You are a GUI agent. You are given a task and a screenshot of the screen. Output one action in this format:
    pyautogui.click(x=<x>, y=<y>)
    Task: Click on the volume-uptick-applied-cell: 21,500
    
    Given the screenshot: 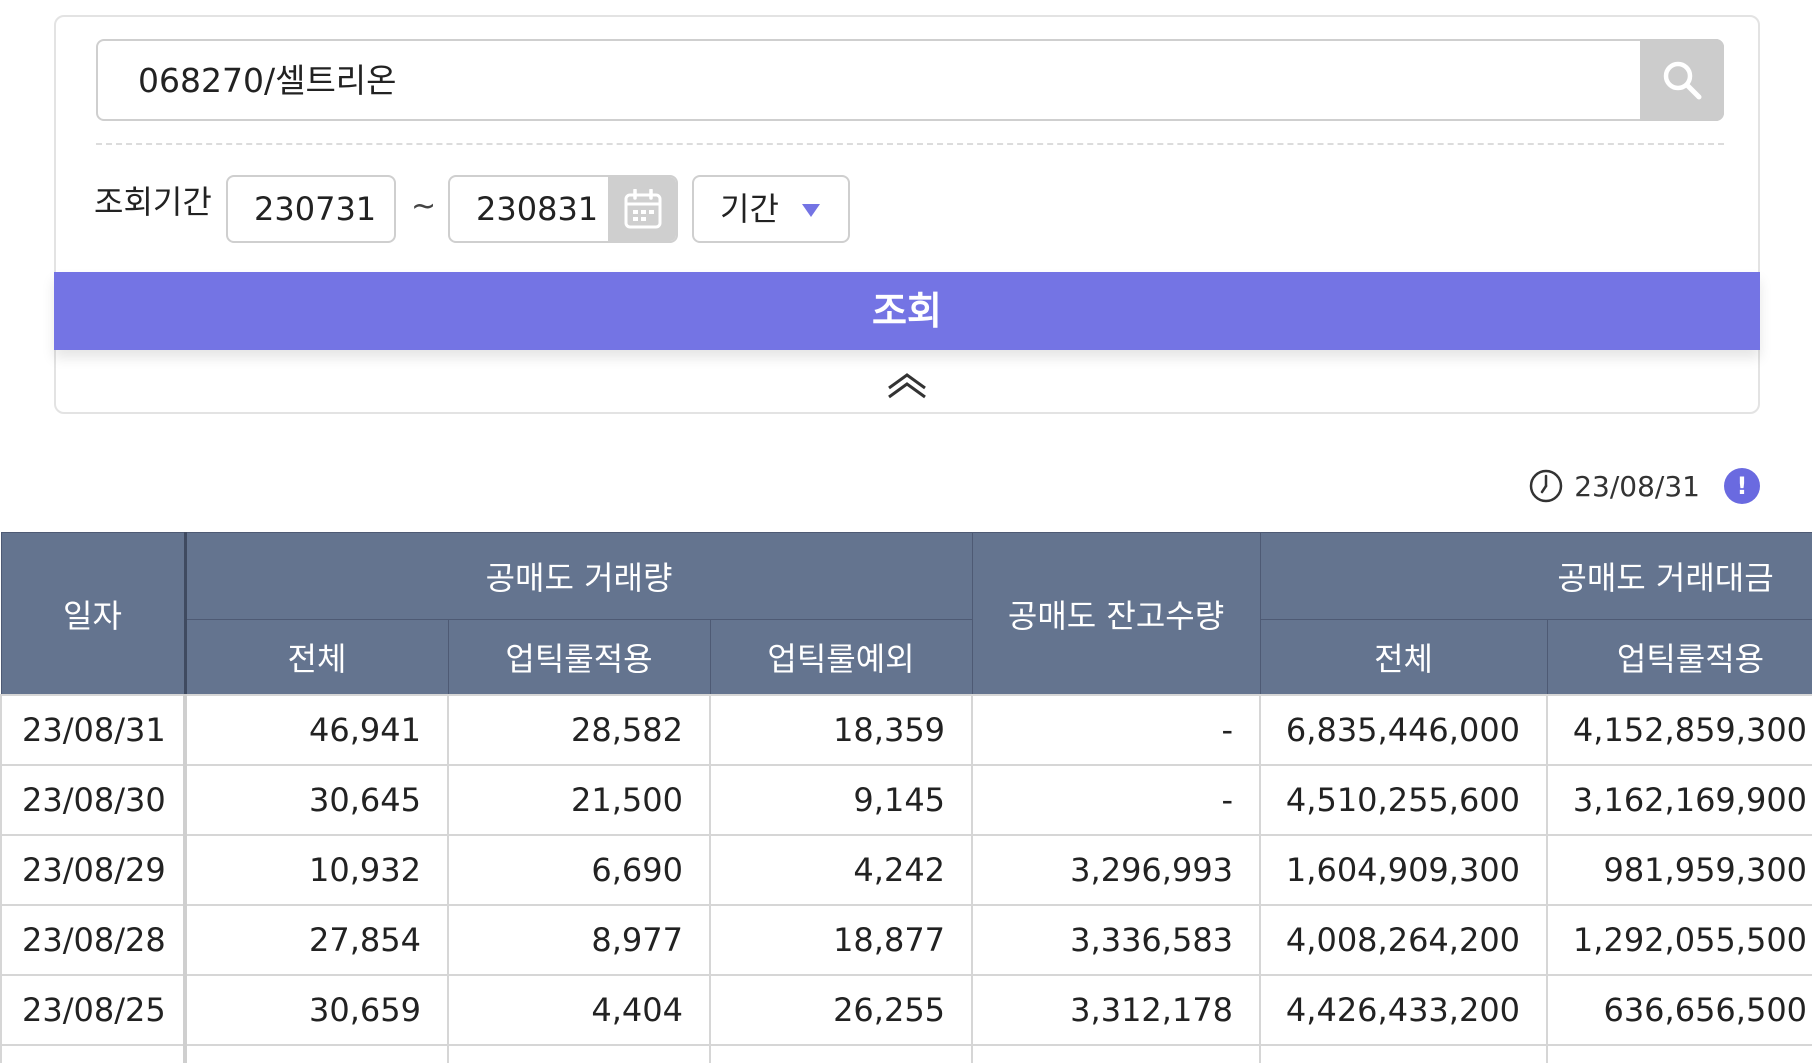 What is the action you would take?
    pyautogui.click(x=579, y=800)
    